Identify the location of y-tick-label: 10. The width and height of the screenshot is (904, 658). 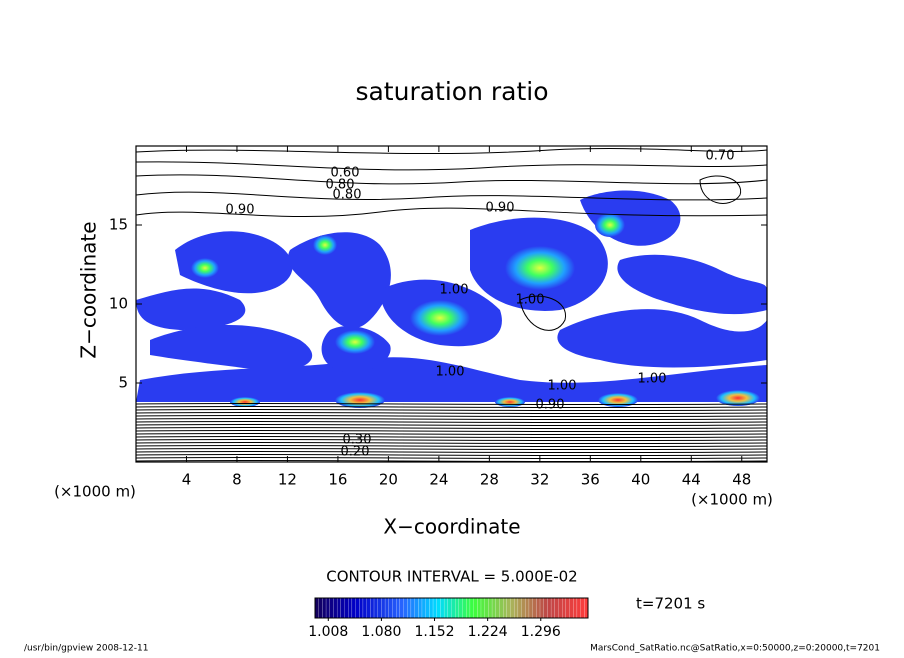
(118, 304).